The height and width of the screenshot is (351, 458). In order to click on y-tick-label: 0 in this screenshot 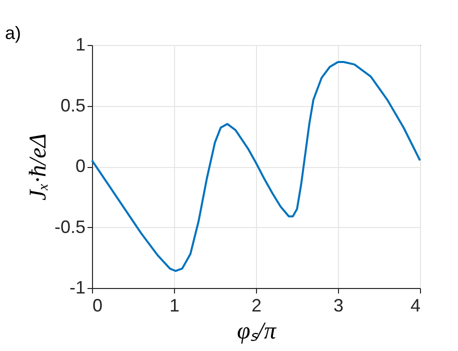, I will do `click(80, 166)`.